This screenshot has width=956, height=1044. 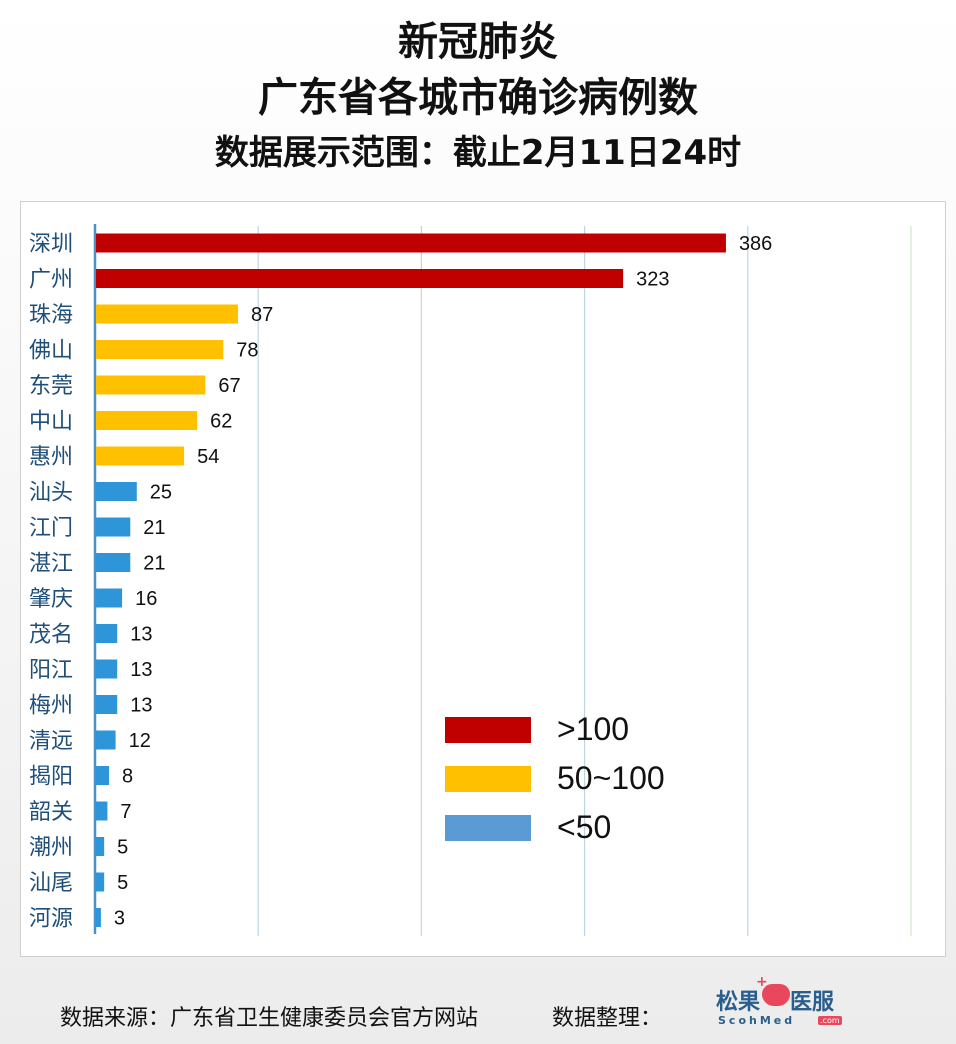 What do you see at coordinates (607, 1018) in the screenshot?
I see `data-credit: 数据整理：` at bounding box center [607, 1018].